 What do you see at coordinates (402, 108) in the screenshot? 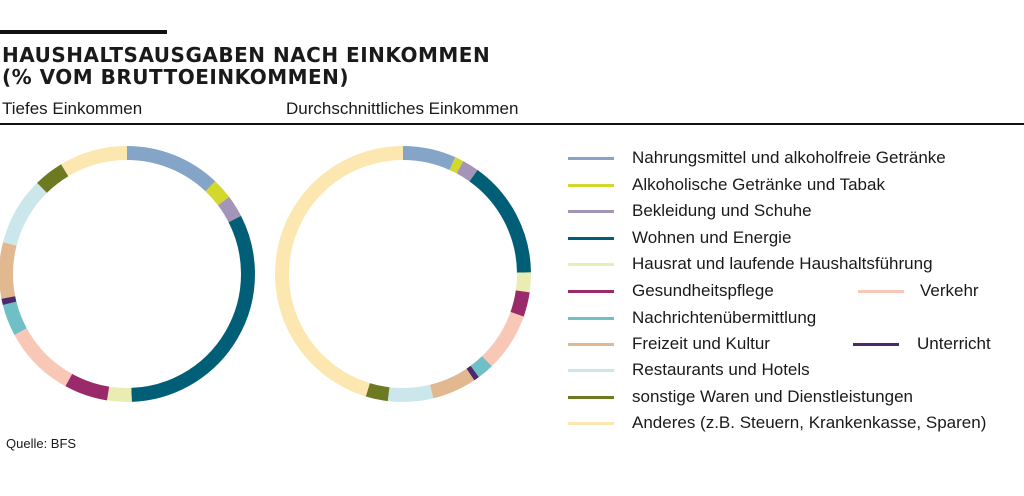
I see `donut-label-average-income: Durchschnittliches Einkommen` at bounding box center [402, 108].